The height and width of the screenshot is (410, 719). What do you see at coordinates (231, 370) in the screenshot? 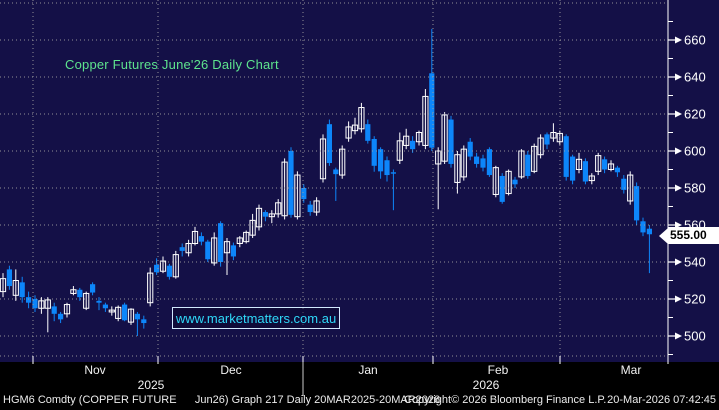
I see `x-axis-month-label: Dec` at bounding box center [231, 370].